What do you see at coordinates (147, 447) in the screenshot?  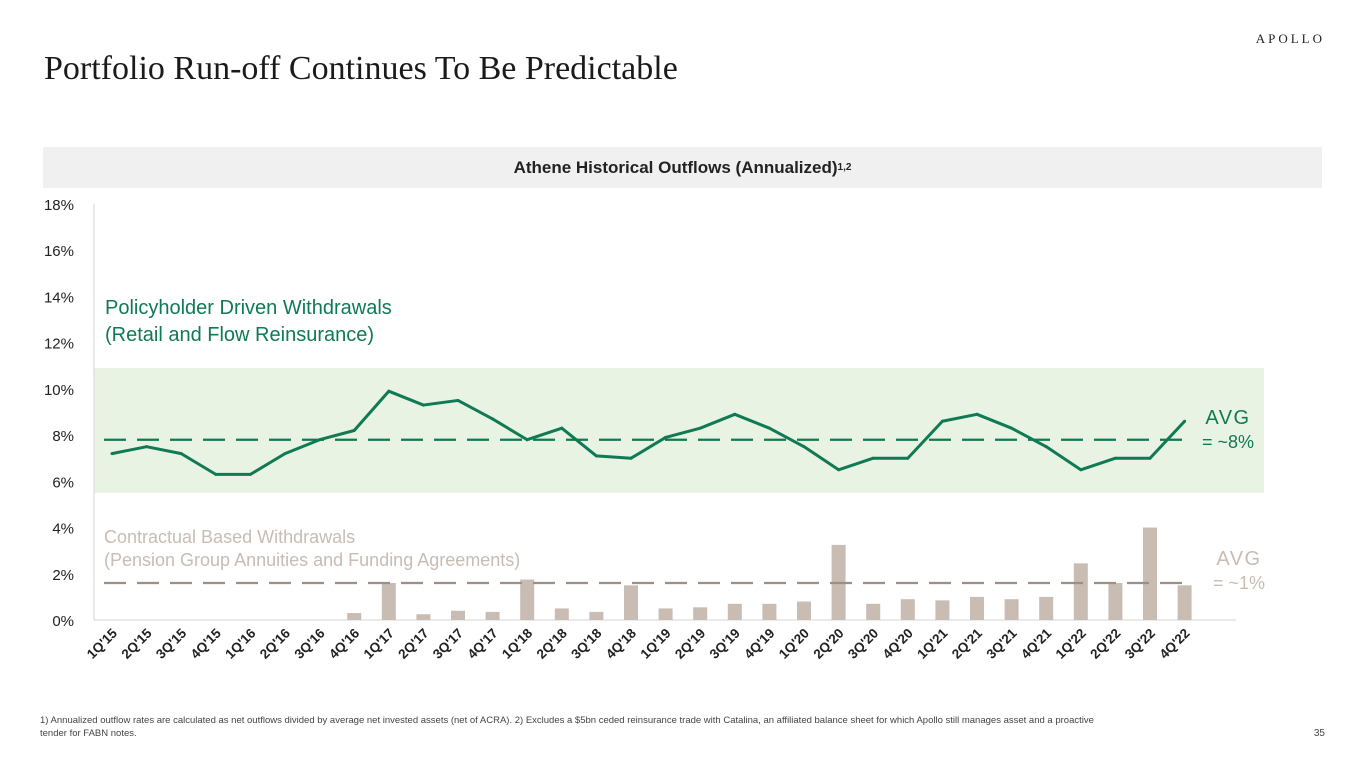 I see `policyholder-point-2Q'15` at bounding box center [147, 447].